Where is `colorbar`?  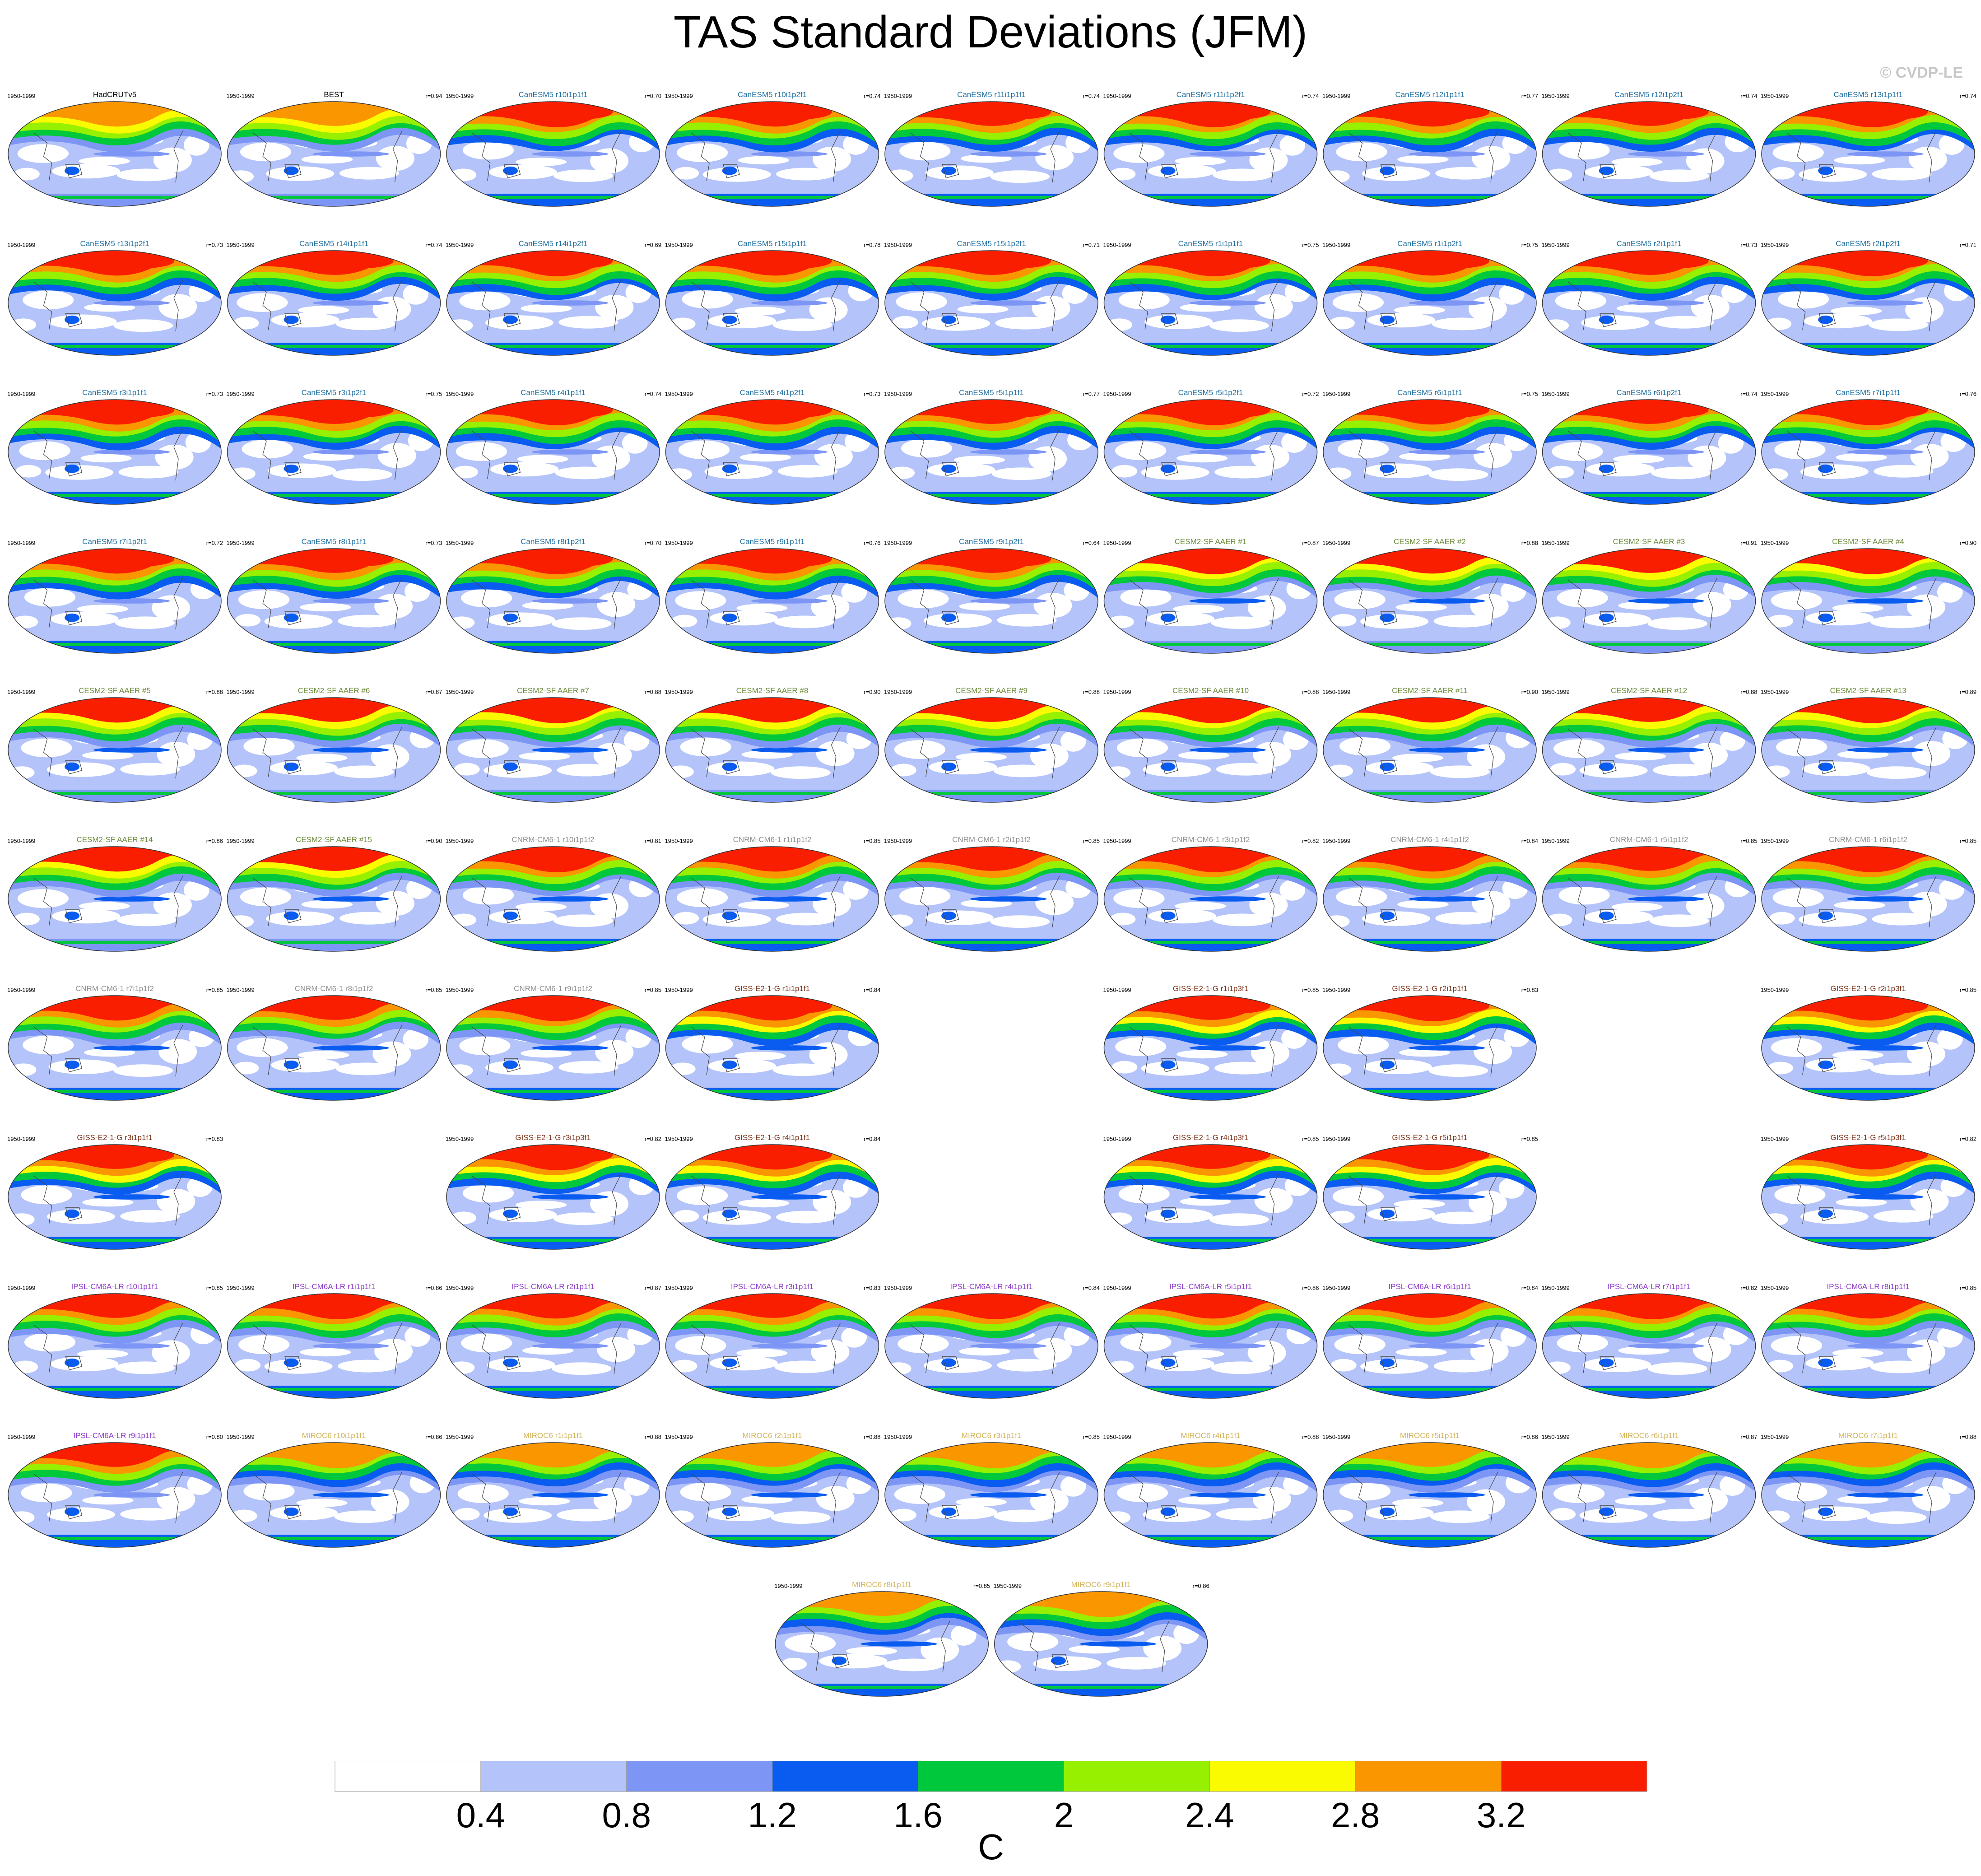
colorbar is located at coordinates (991, 1776).